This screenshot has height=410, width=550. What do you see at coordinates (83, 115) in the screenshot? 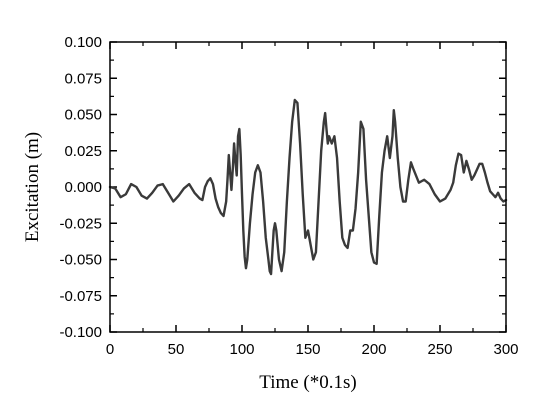
I see `y-tick-label: 0.050` at bounding box center [83, 115].